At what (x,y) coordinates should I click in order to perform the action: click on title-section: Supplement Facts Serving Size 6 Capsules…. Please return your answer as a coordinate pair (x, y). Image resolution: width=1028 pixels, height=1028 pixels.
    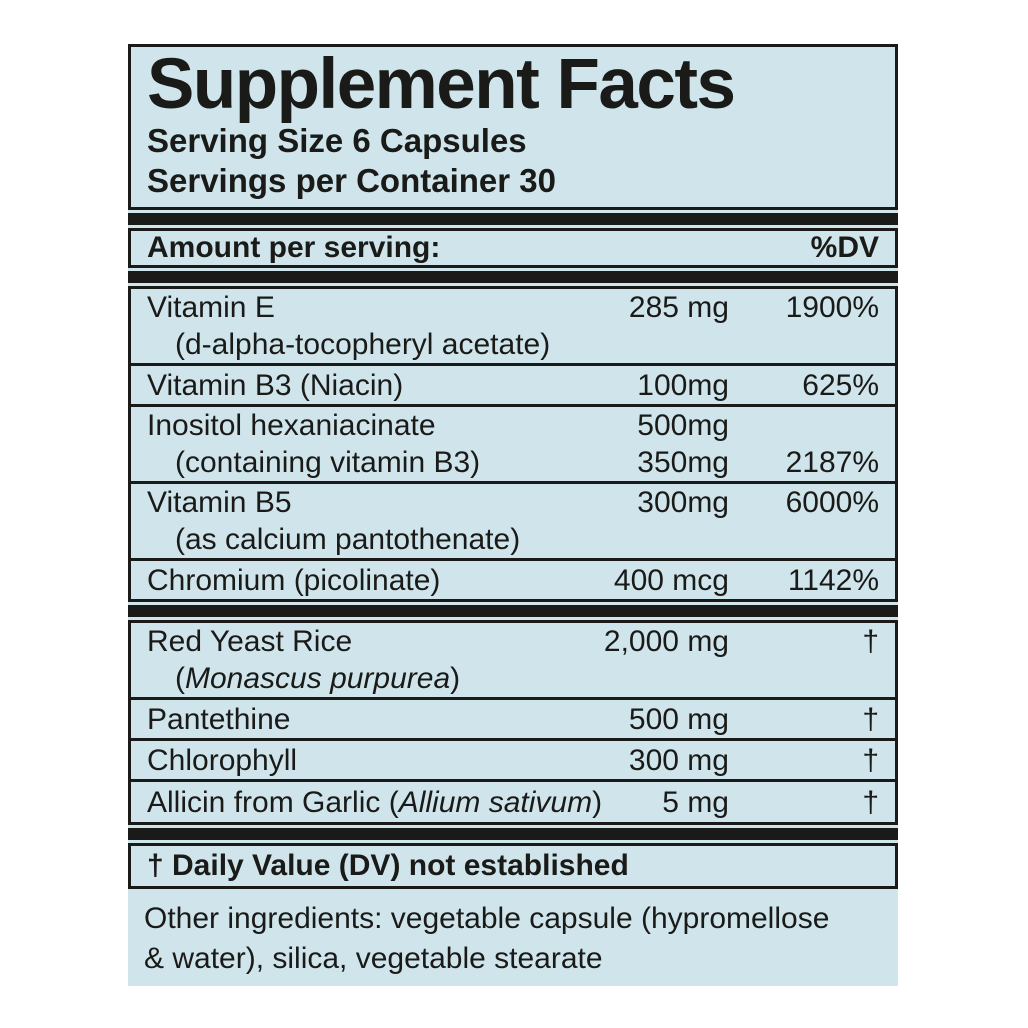
    Looking at the image, I should click on (513, 127).